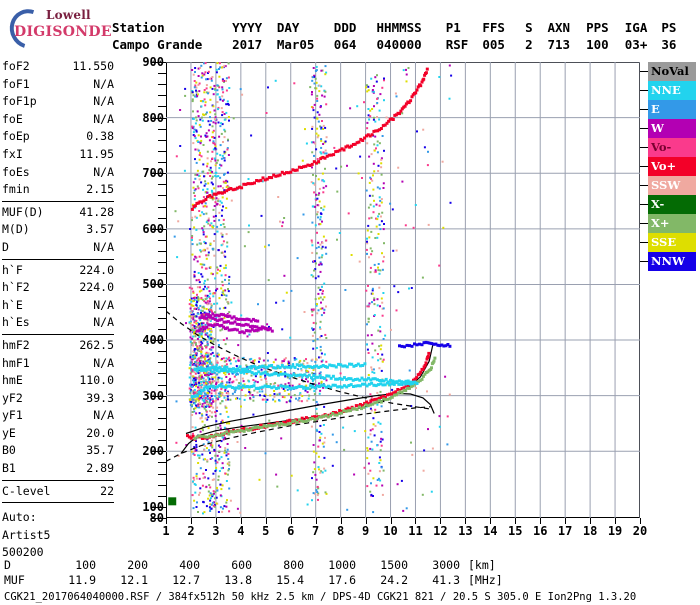  I want to click on x-tick, so click(391, 521).